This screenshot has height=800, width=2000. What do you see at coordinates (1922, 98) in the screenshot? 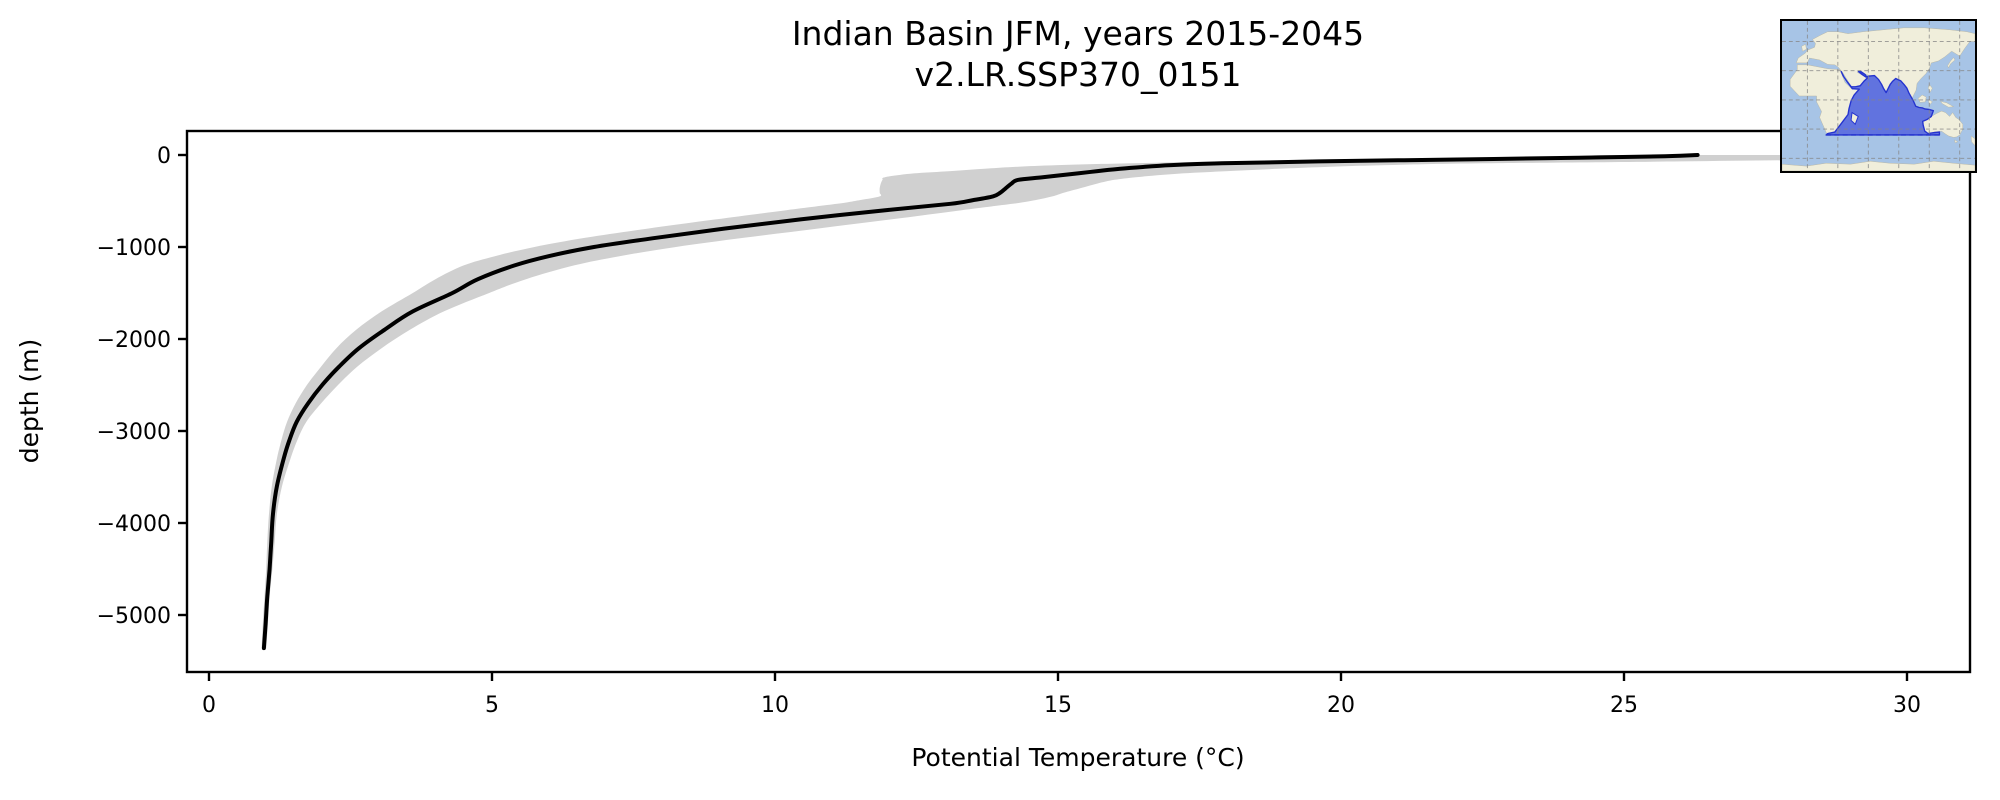
I see `landmass-borneo` at bounding box center [1922, 98].